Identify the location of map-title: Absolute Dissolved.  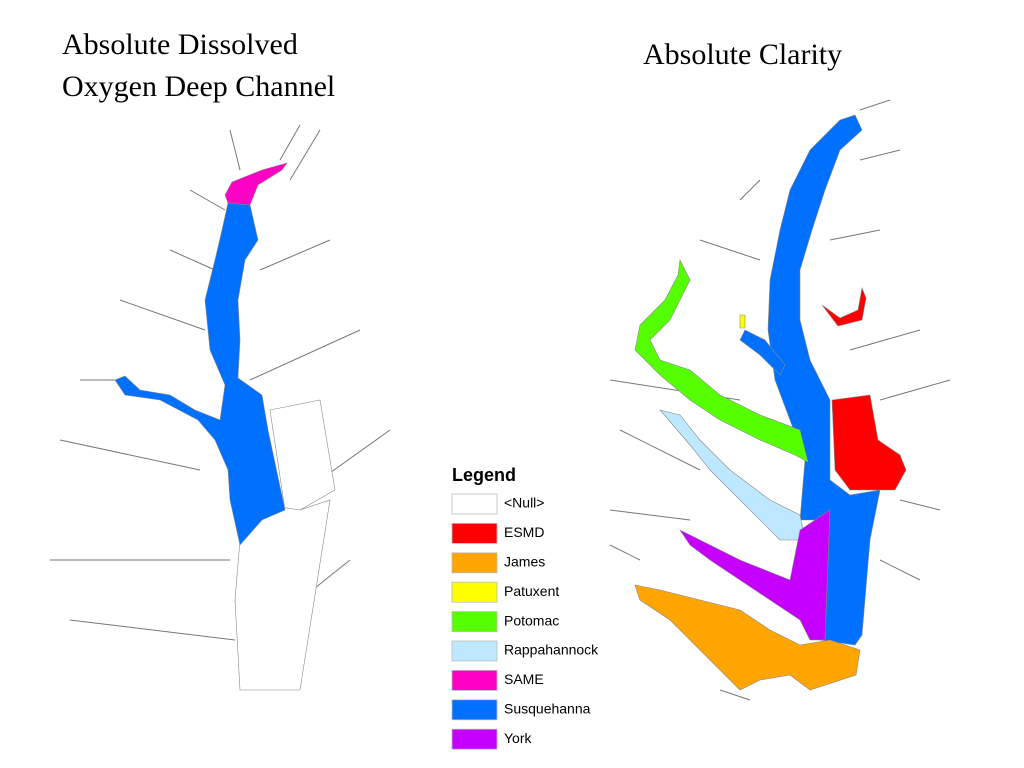
(180, 44).